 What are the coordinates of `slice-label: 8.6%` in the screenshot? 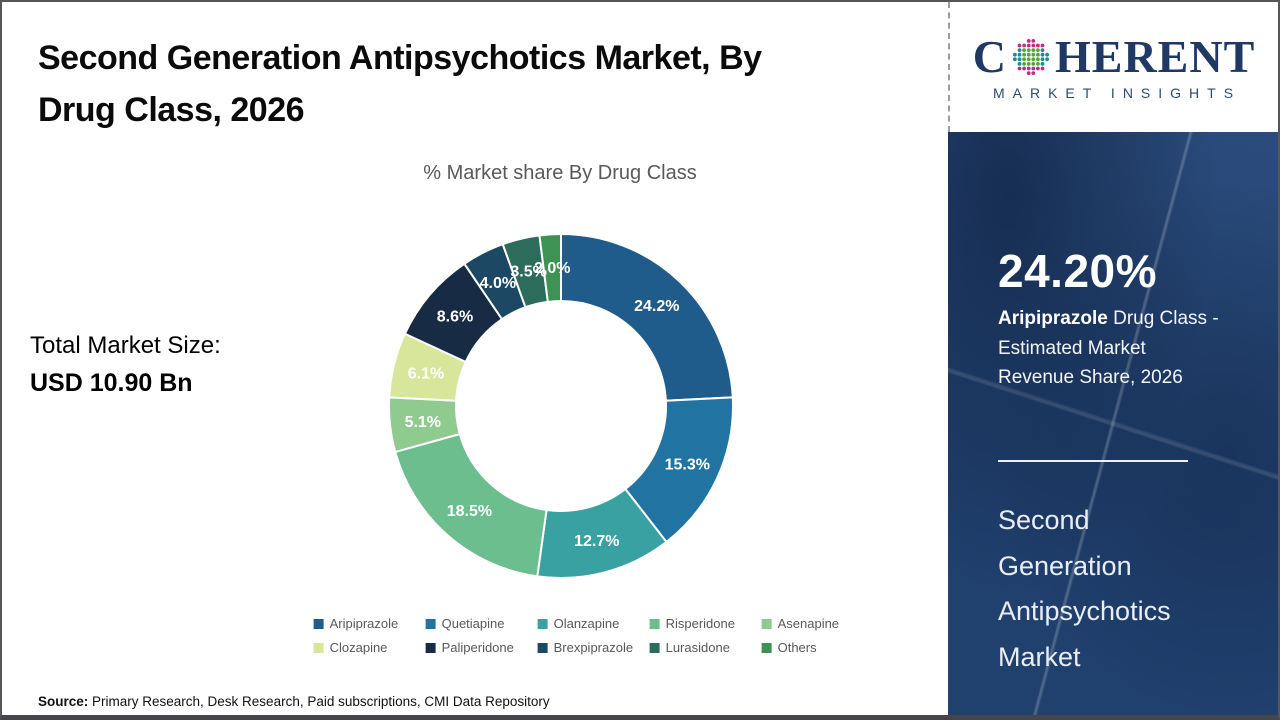 It's located at (455, 317).